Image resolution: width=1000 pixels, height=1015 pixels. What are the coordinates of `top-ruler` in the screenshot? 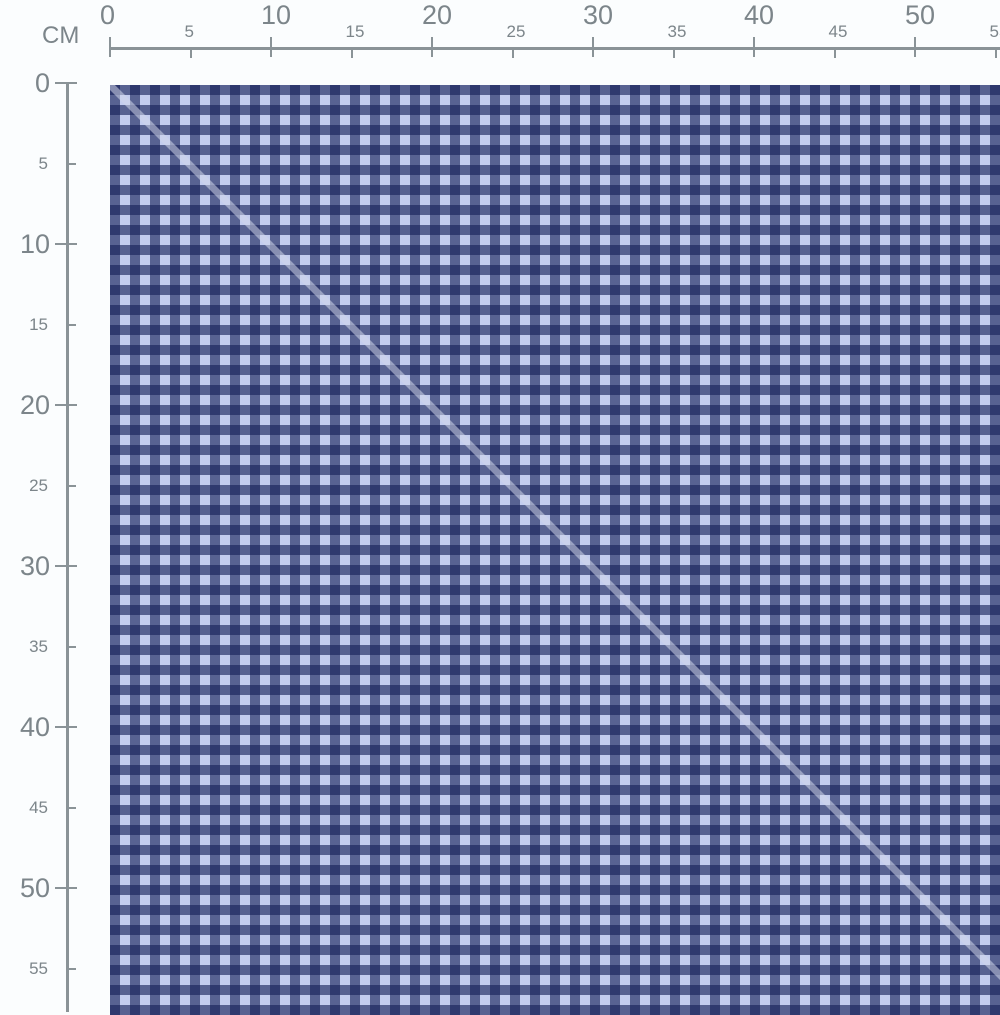 It's located at (554, 48).